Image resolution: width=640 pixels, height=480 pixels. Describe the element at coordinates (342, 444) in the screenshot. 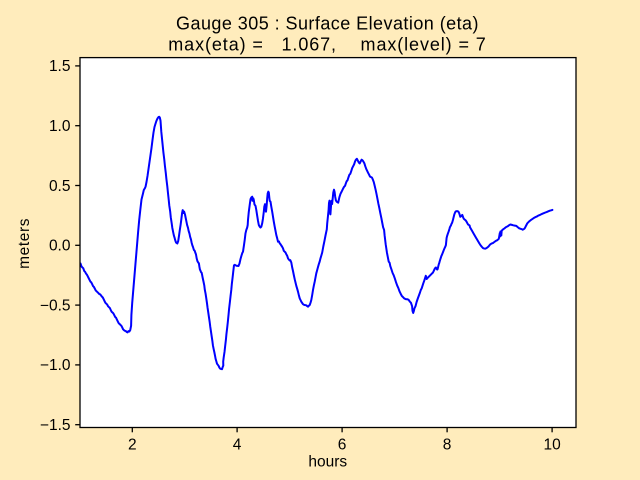

I see `svg-text: 6` at that location.